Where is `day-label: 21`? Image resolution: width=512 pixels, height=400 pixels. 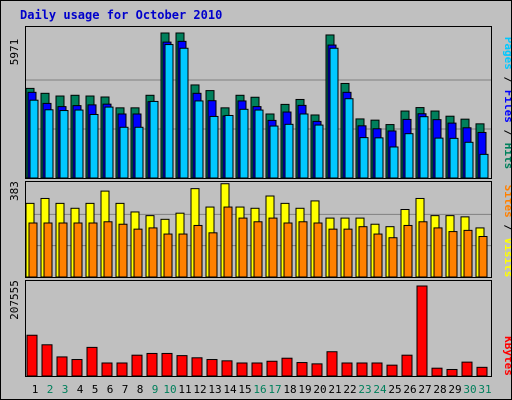 day-label: 21 is located at coordinates (334, 389).